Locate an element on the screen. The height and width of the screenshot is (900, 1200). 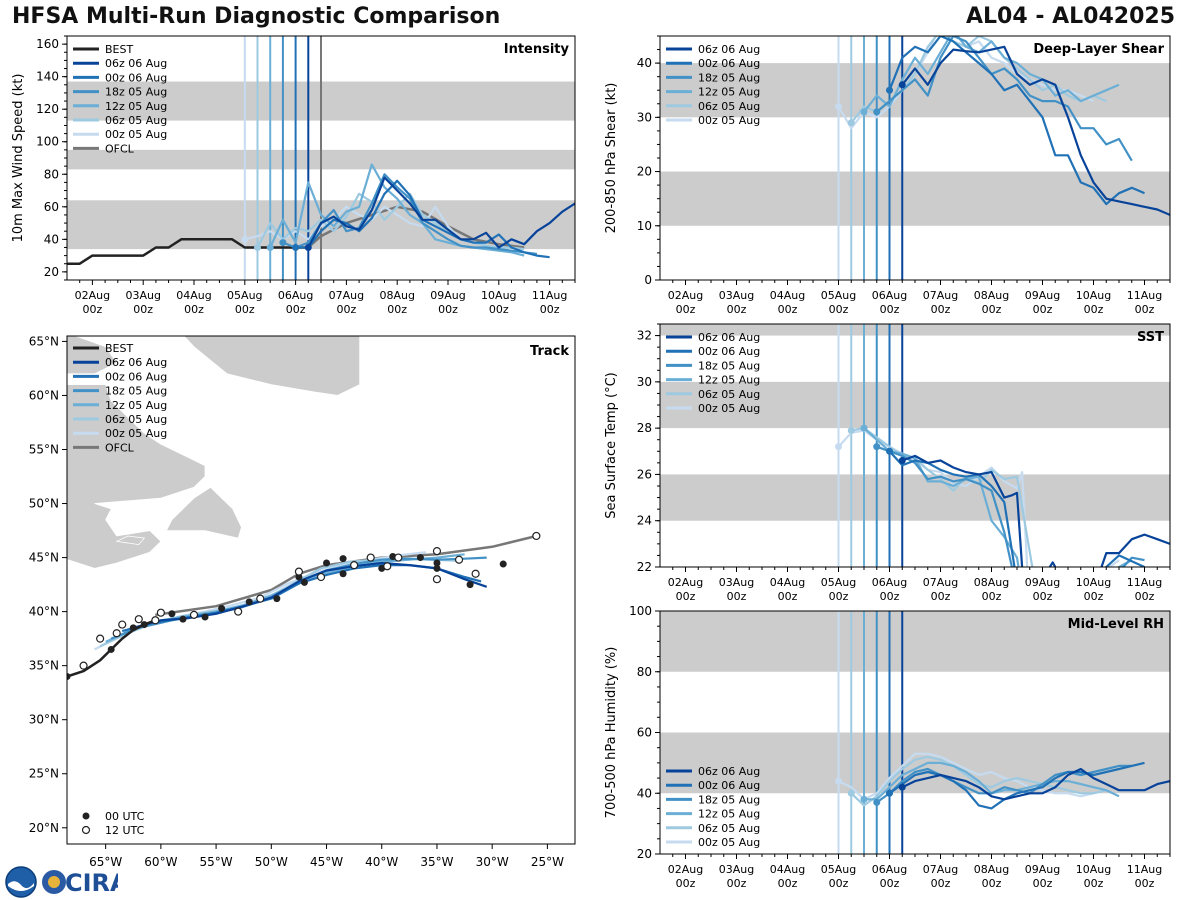
x-tick-label: 25°W is located at coordinates (547, 862).